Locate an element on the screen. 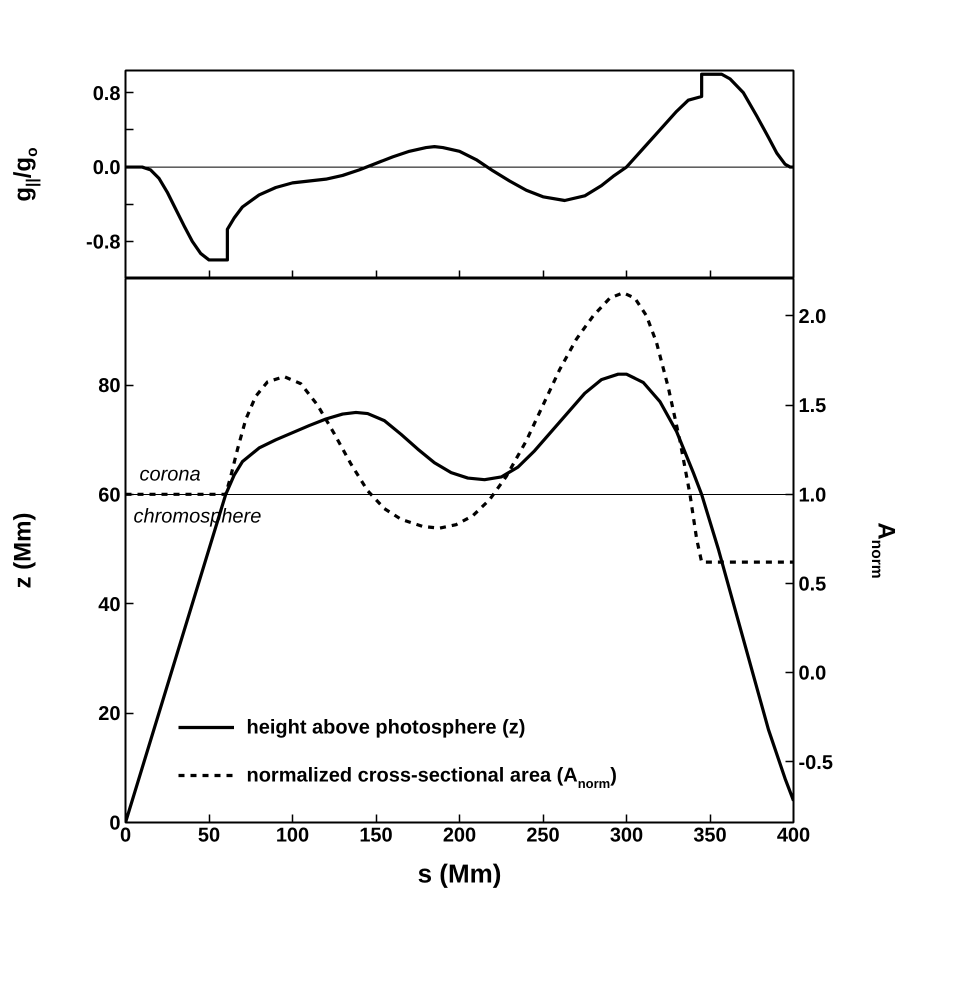 The width and height of the screenshot is (955, 992). x-tick-label: 250 is located at coordinates (543, 835).